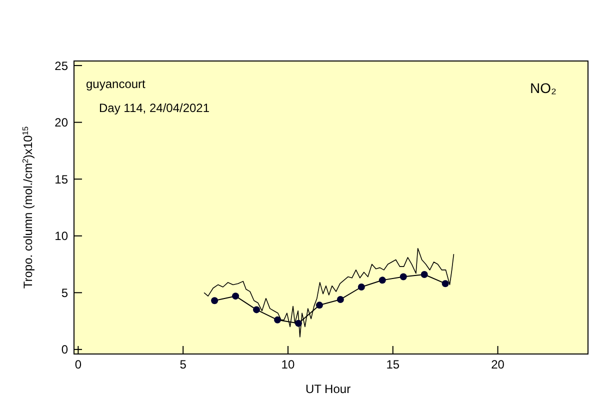 The width and height of the screenshot is (611, 399). What do you see at coordinates (154, 108) in the screenshot?
I see `annotation: Day 114, 24/04/2021` at bounding box center [154, 108].